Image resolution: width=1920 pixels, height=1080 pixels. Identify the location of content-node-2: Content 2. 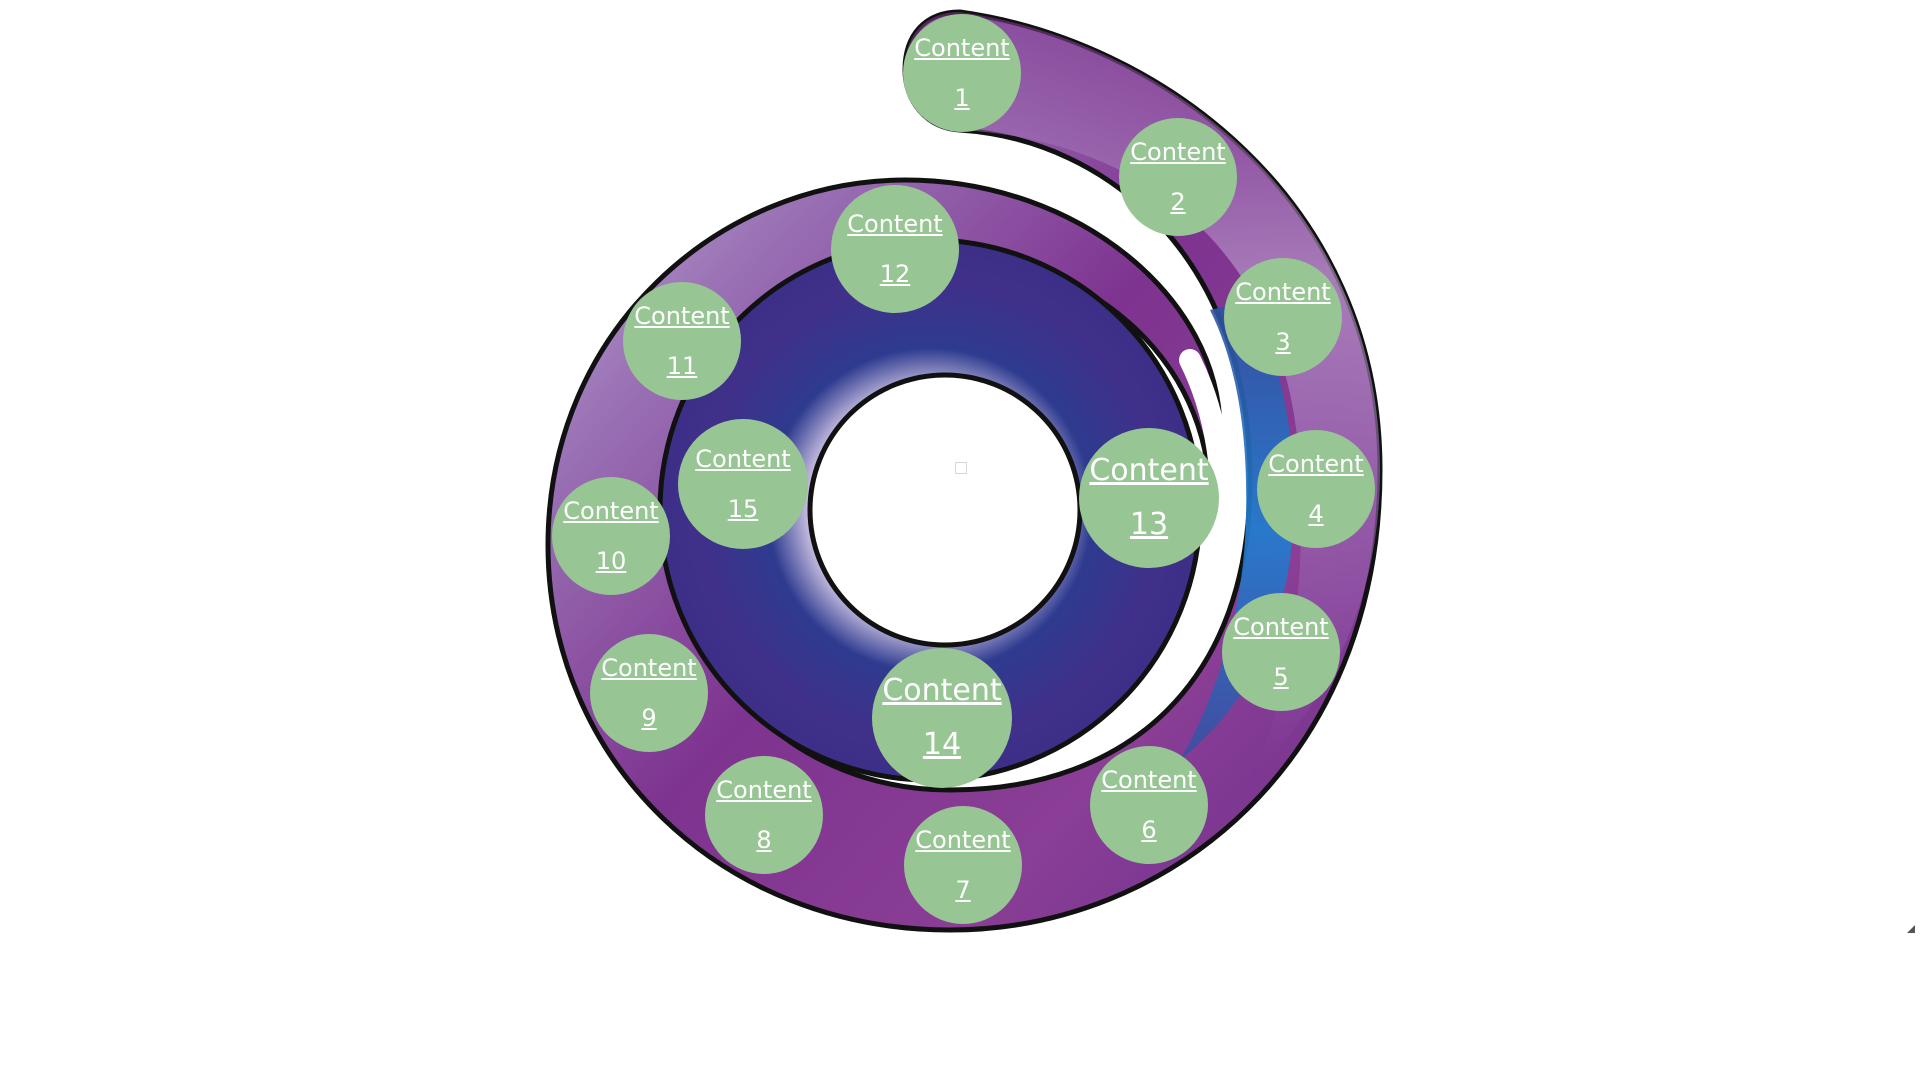
(1178, 177).